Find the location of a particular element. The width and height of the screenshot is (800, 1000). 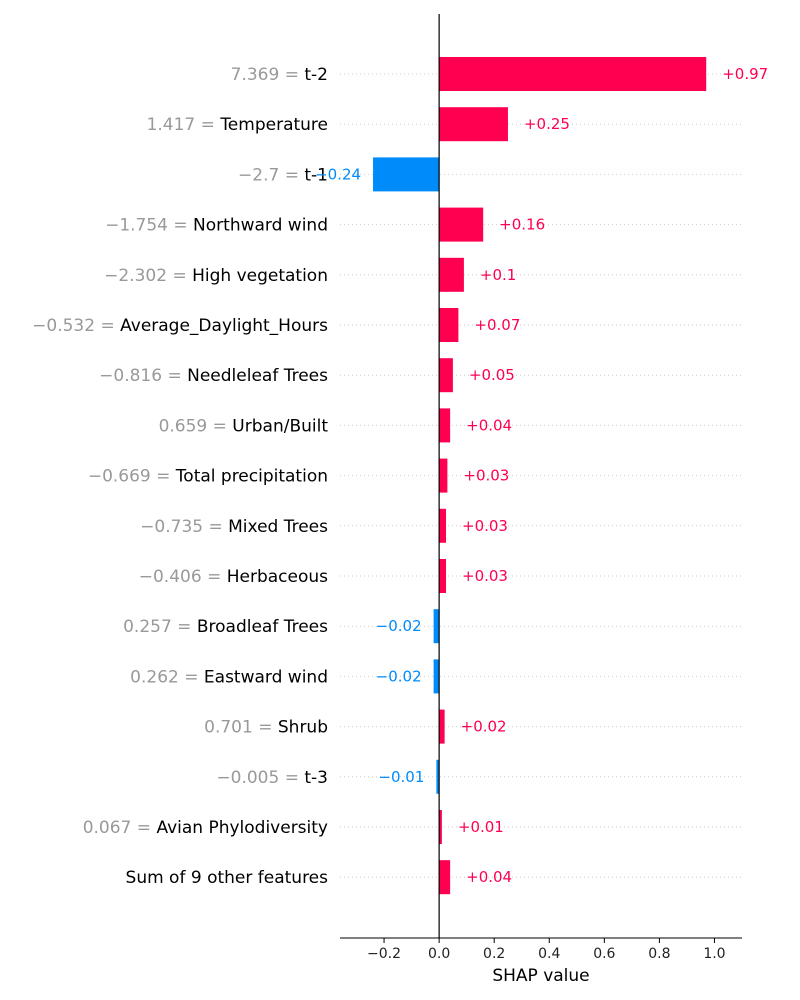

feature-label: −0.669 = Total precipitation is located at coordinates (208, 477).